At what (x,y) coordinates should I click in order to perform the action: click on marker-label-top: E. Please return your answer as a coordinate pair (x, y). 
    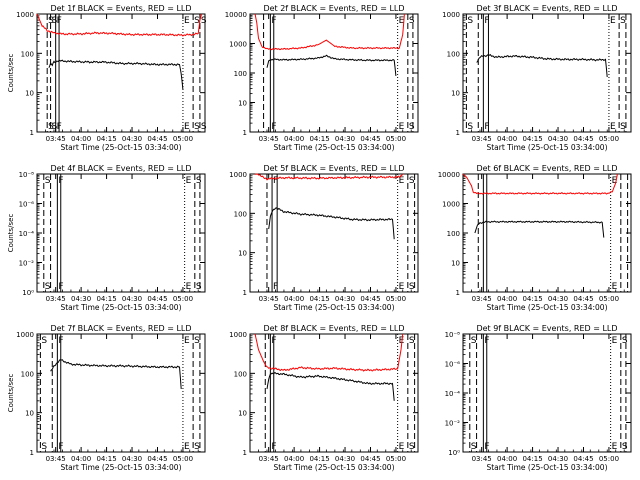
    Looking at the image, I should click on (187, 341).